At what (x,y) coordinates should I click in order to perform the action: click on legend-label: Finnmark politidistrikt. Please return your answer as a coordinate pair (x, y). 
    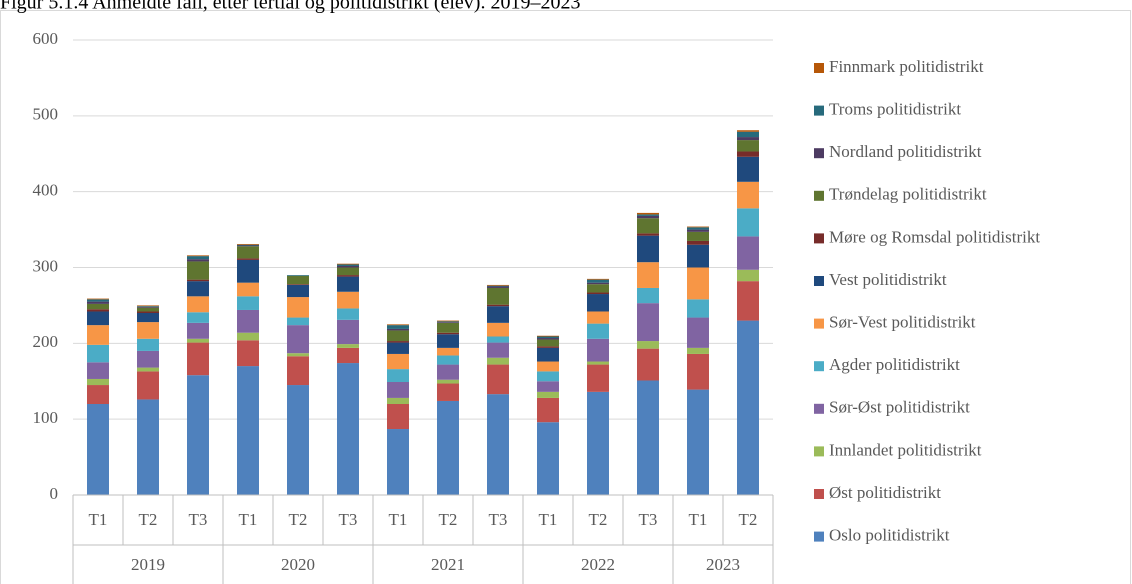
    Looking at the image, I should click on (906, 66).